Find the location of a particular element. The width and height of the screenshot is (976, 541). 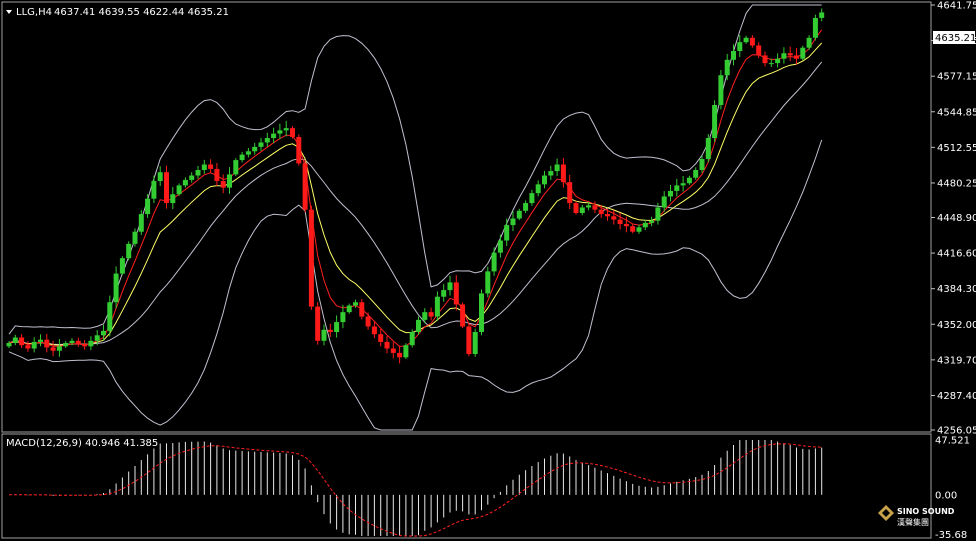

macd-header: MACD(12,26,9) 40.946 41.385 is located at coordinates (82, 443).